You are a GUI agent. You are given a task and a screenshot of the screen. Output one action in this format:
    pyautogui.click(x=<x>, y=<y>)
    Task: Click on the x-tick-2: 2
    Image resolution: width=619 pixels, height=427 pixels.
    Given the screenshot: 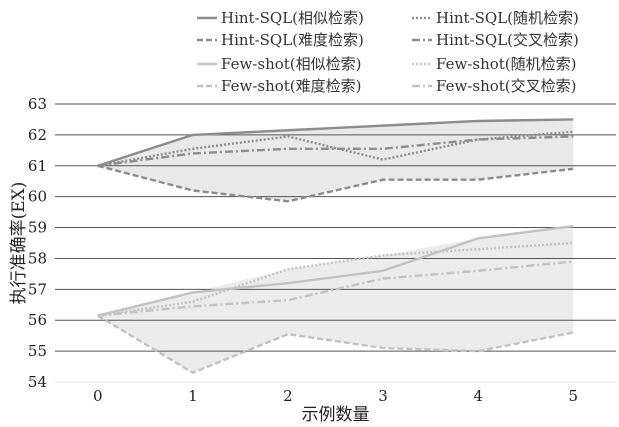 What is the action you would take?
    pyautogui.click(x=288, y=396)
    